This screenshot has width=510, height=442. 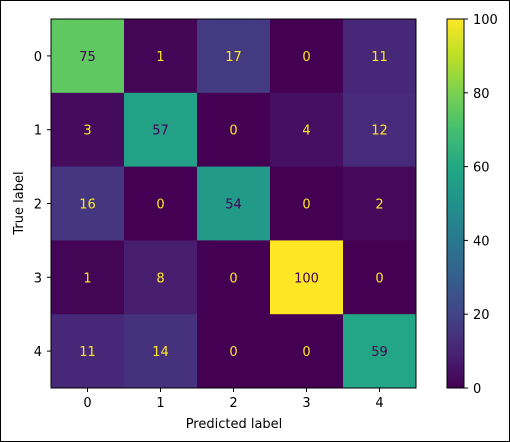 What do you see at coordinates (38, 352) in the screenshot?
I see `y-tick-label: 4` at bounding box center [38, 352].